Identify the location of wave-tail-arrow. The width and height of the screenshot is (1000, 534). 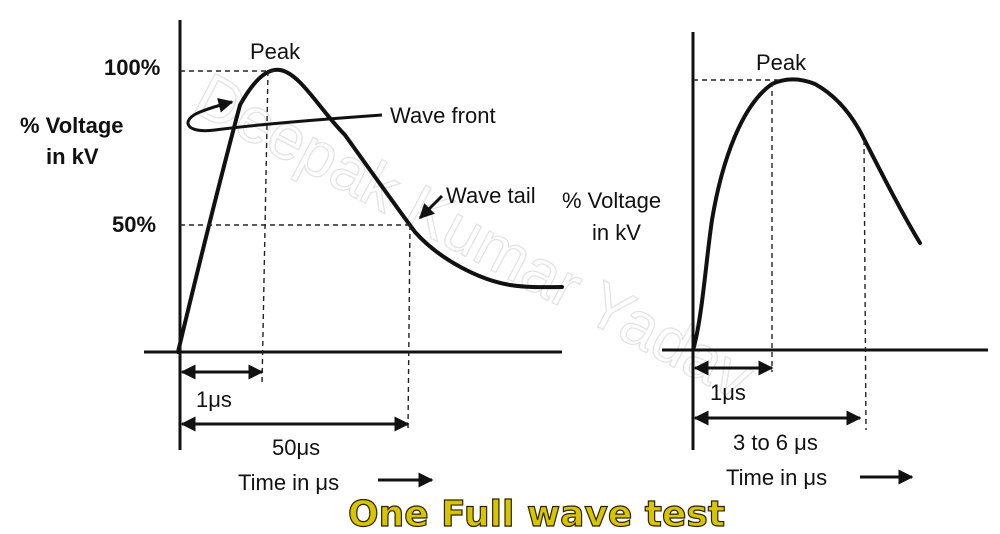
(431, 207).